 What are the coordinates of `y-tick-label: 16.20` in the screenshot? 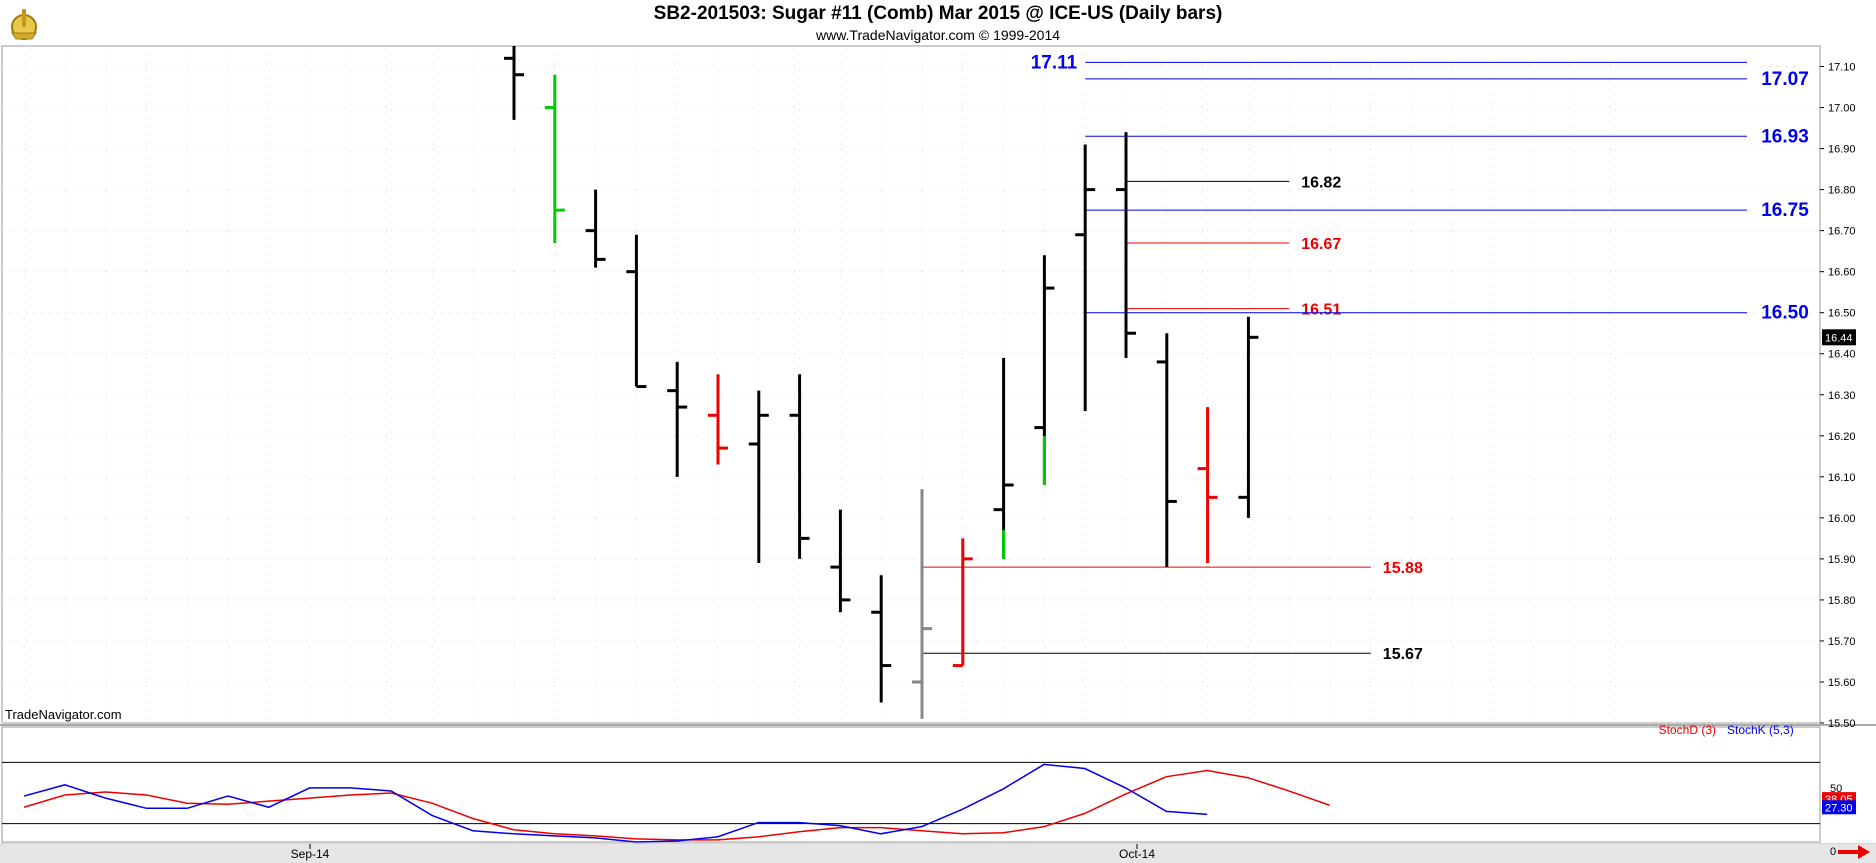 It's located at (1842, 437).